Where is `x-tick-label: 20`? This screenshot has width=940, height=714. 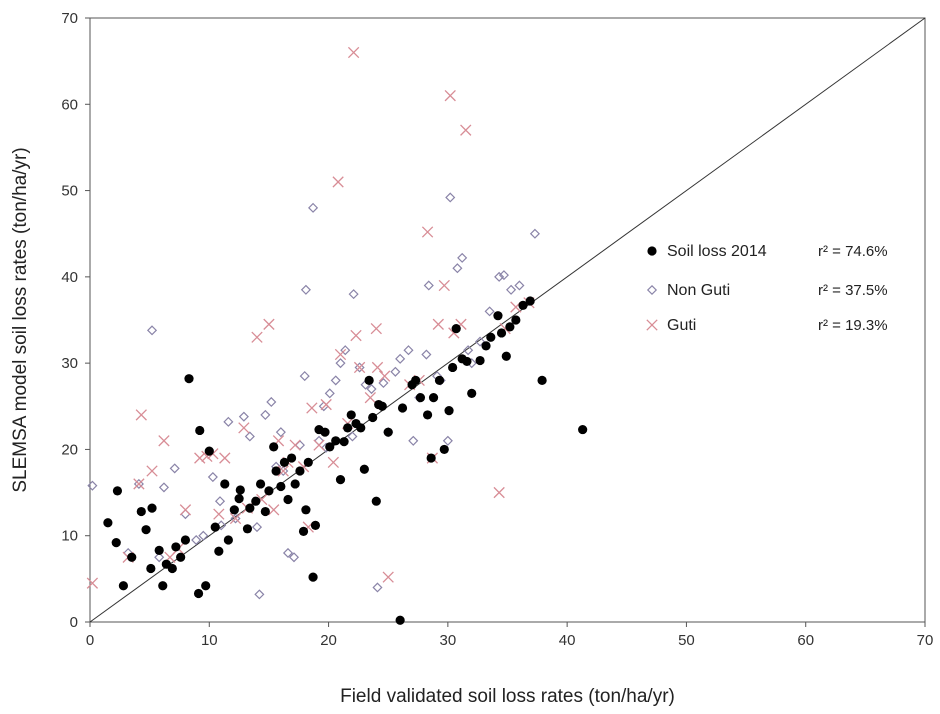
x-tick-label: 20 is located at coordinates (328, 640).